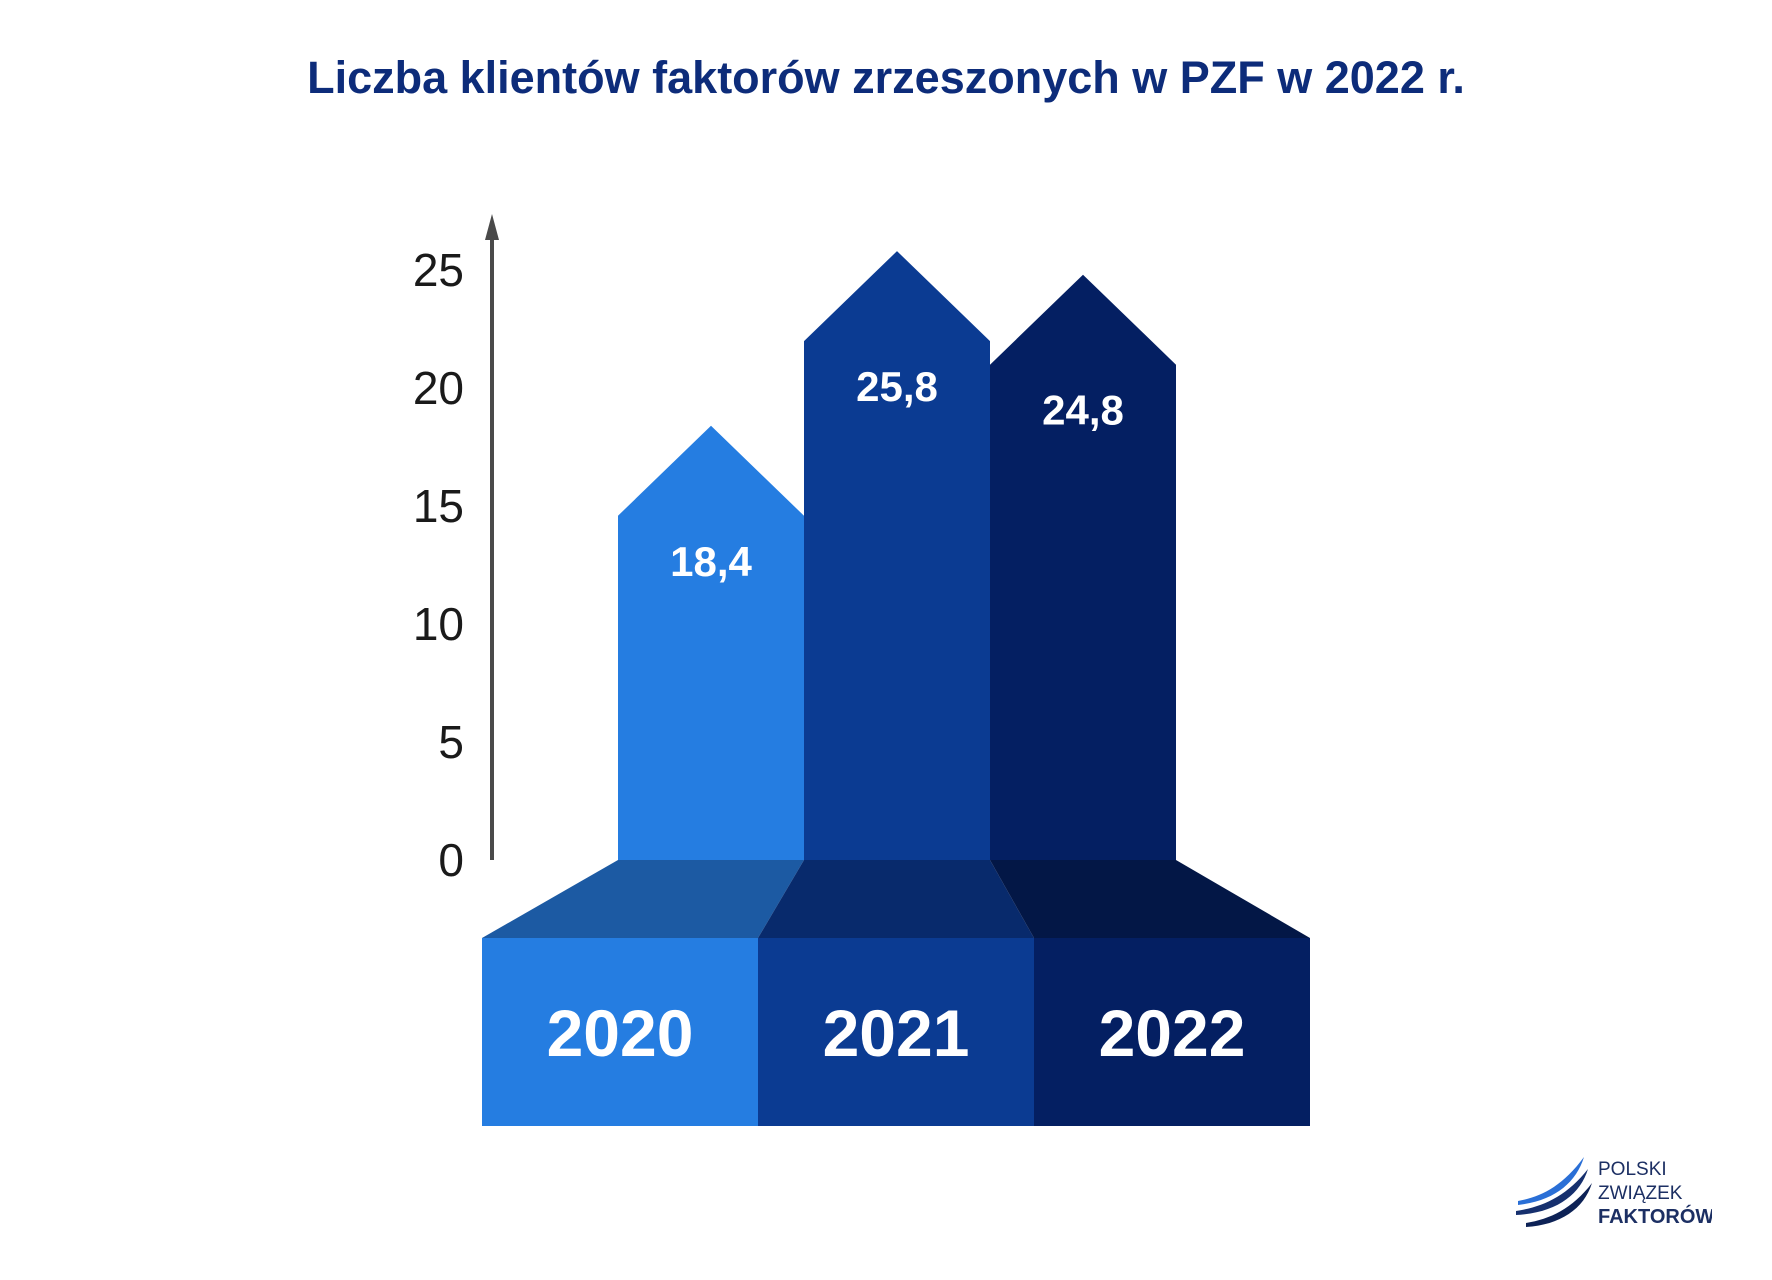  What do you see at coordinates (897, 474) in the screenshot?
I see `value-labels: 18,4 25,8 24,8` at bounding box center [897, 474].